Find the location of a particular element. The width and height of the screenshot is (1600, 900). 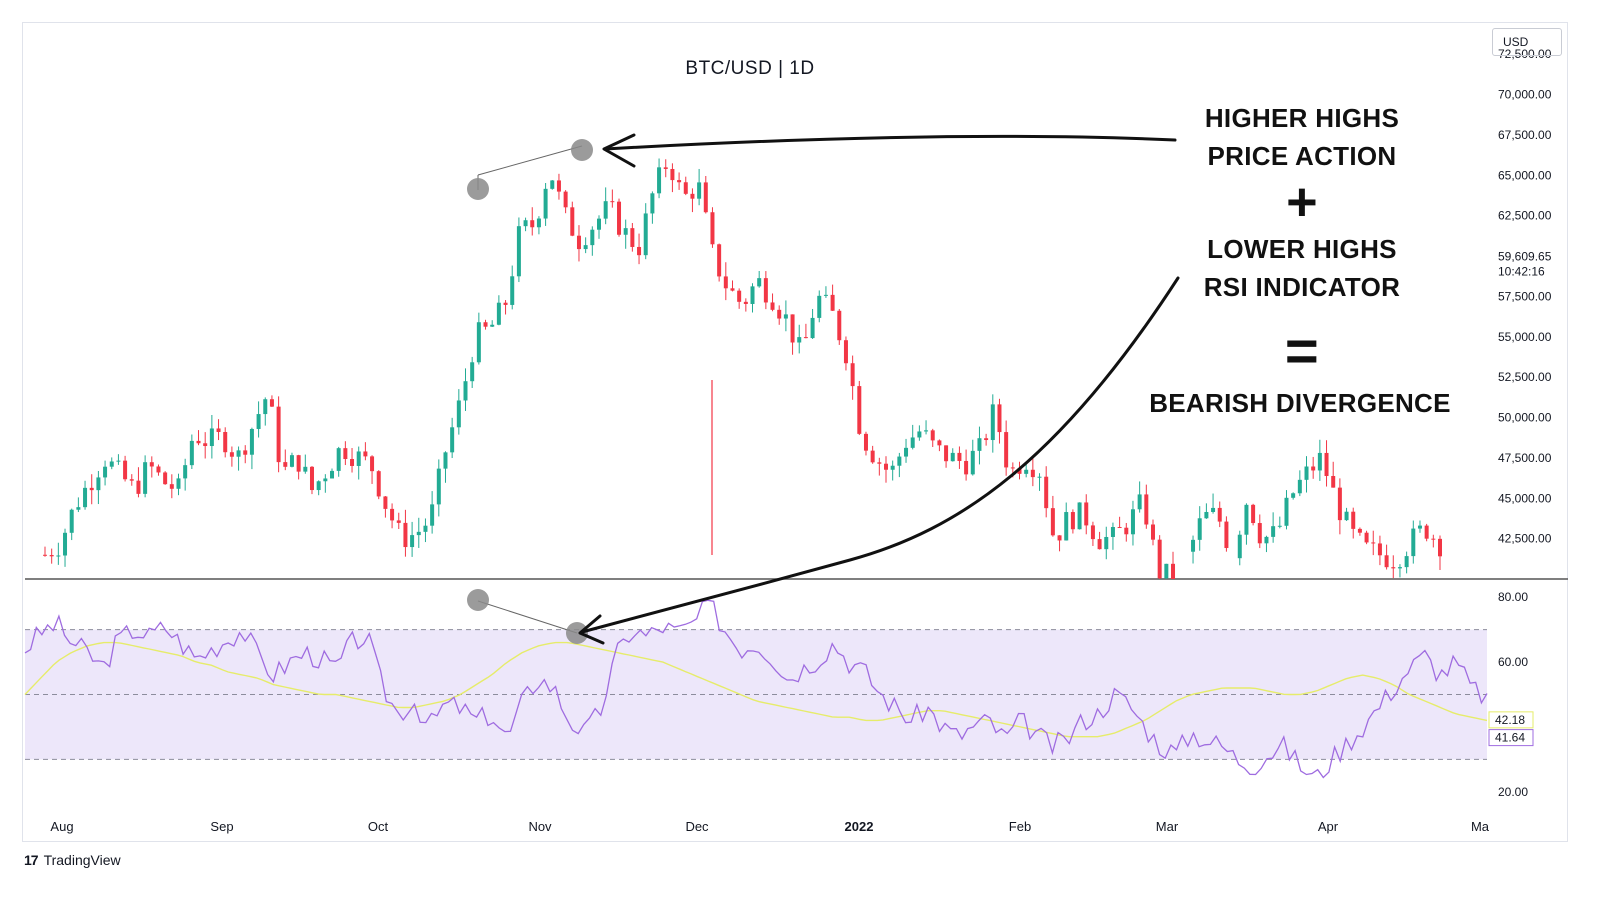

time-axis-label: Apr is located at coordinates (1328, 826).